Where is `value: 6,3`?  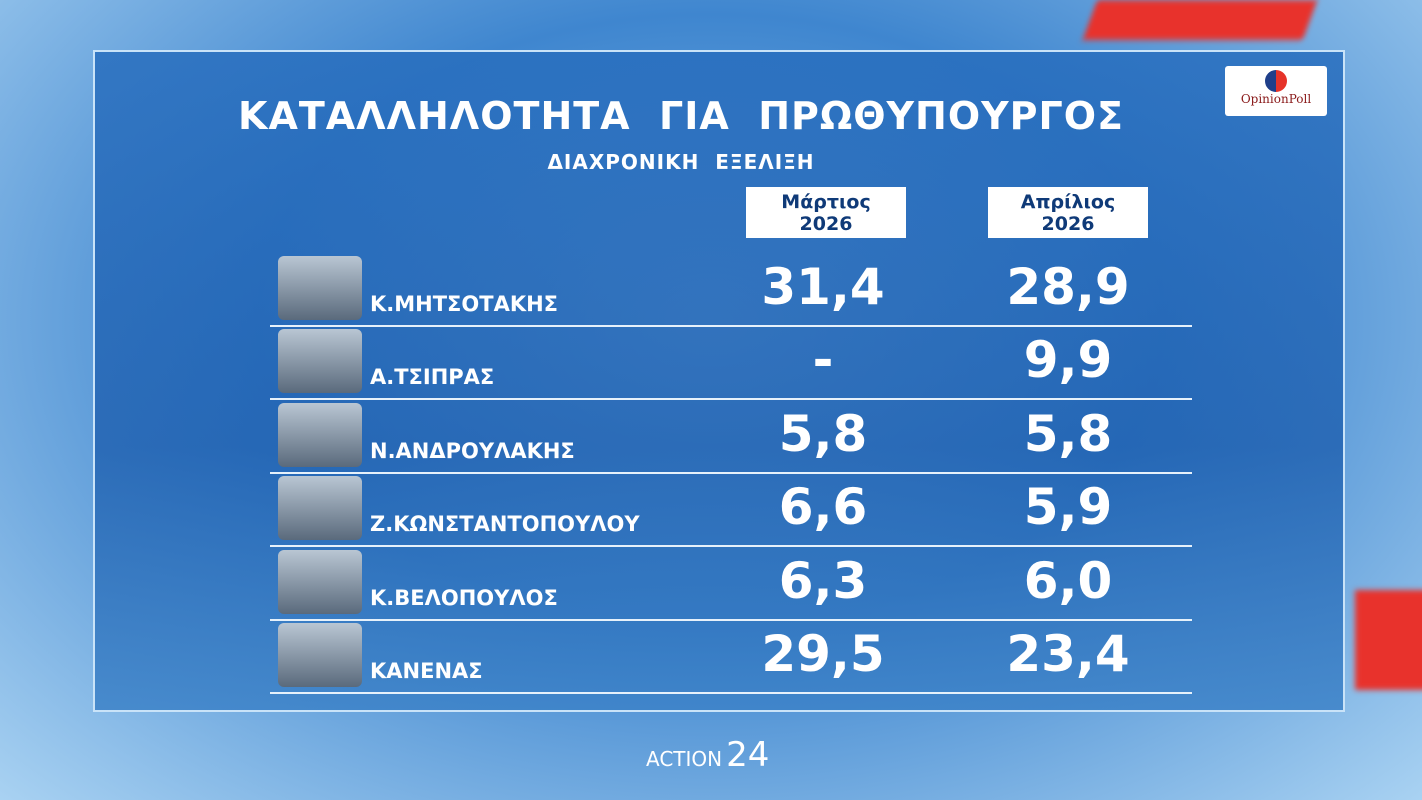 value: 6,3 is located at coordinates (823, 580).